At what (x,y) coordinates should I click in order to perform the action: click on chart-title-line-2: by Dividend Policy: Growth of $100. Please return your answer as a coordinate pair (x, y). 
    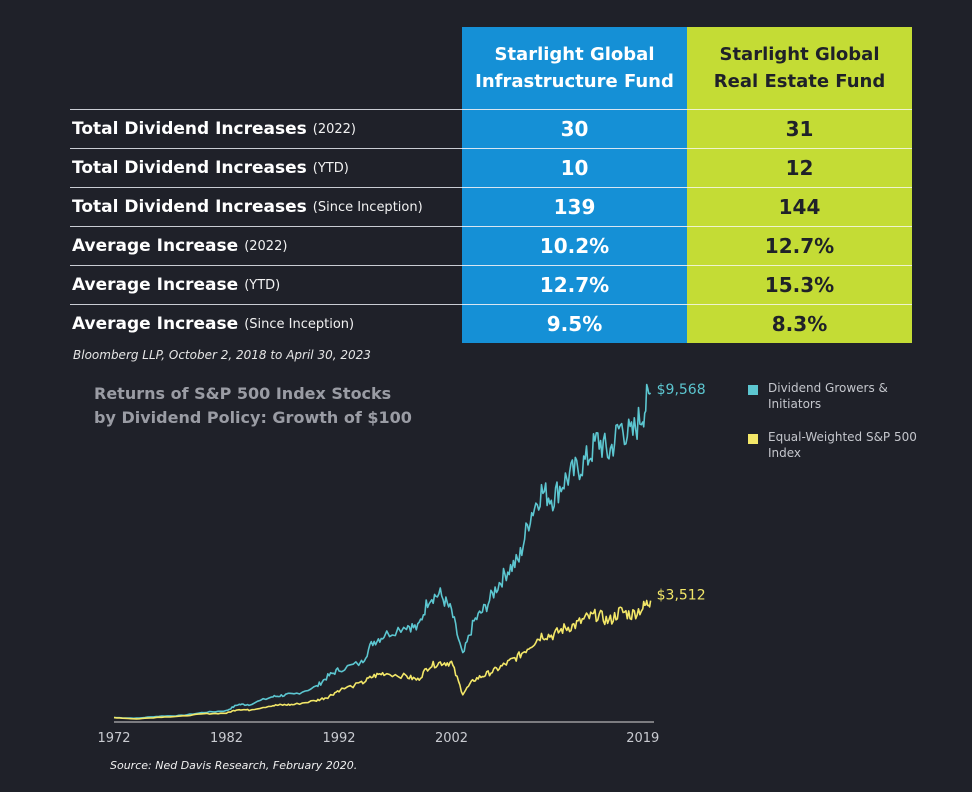
    Looking at the image, I should click on (253, 417).